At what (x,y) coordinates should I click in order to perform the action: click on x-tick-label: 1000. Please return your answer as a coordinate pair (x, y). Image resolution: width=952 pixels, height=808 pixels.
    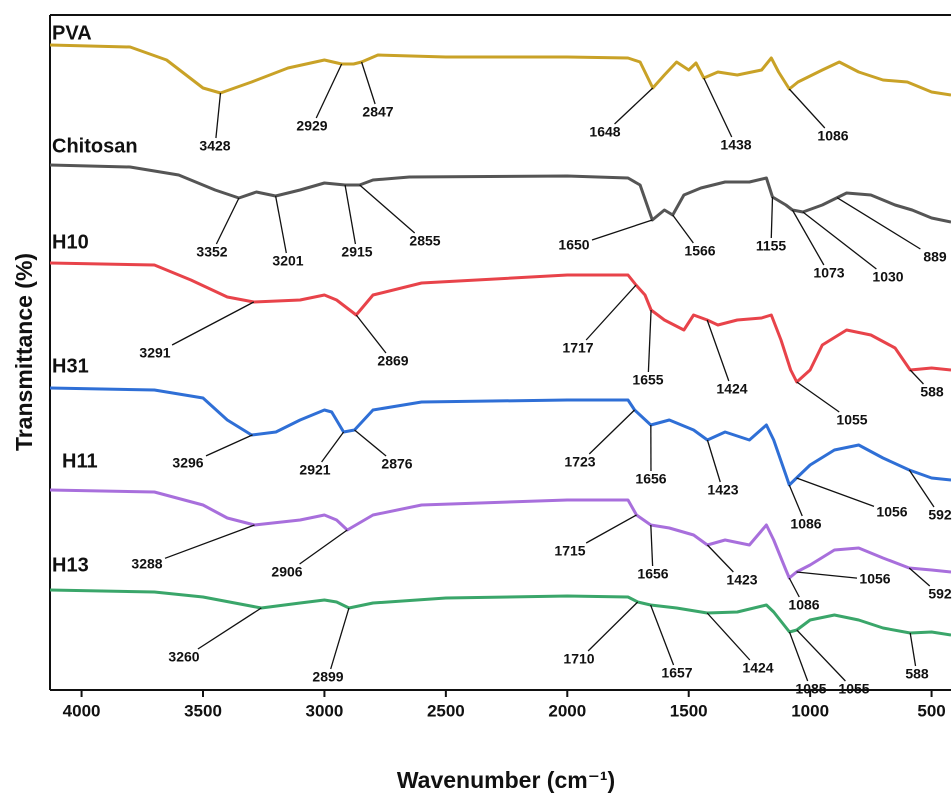
    Looking at the image, I should click on (810, 710).